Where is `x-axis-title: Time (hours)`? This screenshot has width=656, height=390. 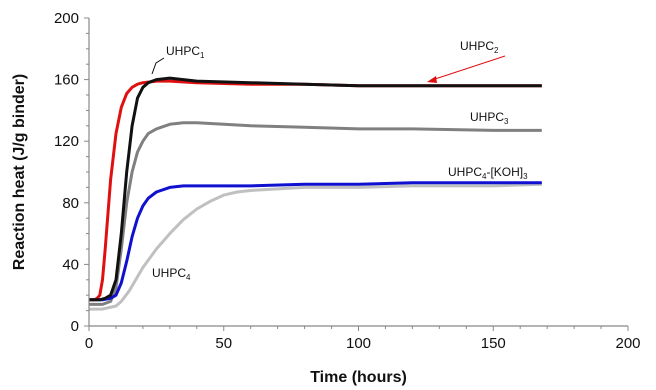
x-axis-title: Time (hours) is located at coordinates (358, 377).